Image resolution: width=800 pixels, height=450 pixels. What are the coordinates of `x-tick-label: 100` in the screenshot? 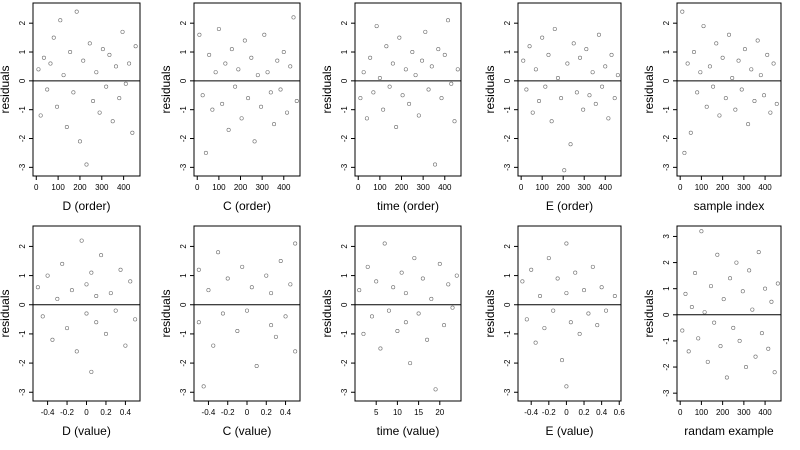 It's located at (702, 187).